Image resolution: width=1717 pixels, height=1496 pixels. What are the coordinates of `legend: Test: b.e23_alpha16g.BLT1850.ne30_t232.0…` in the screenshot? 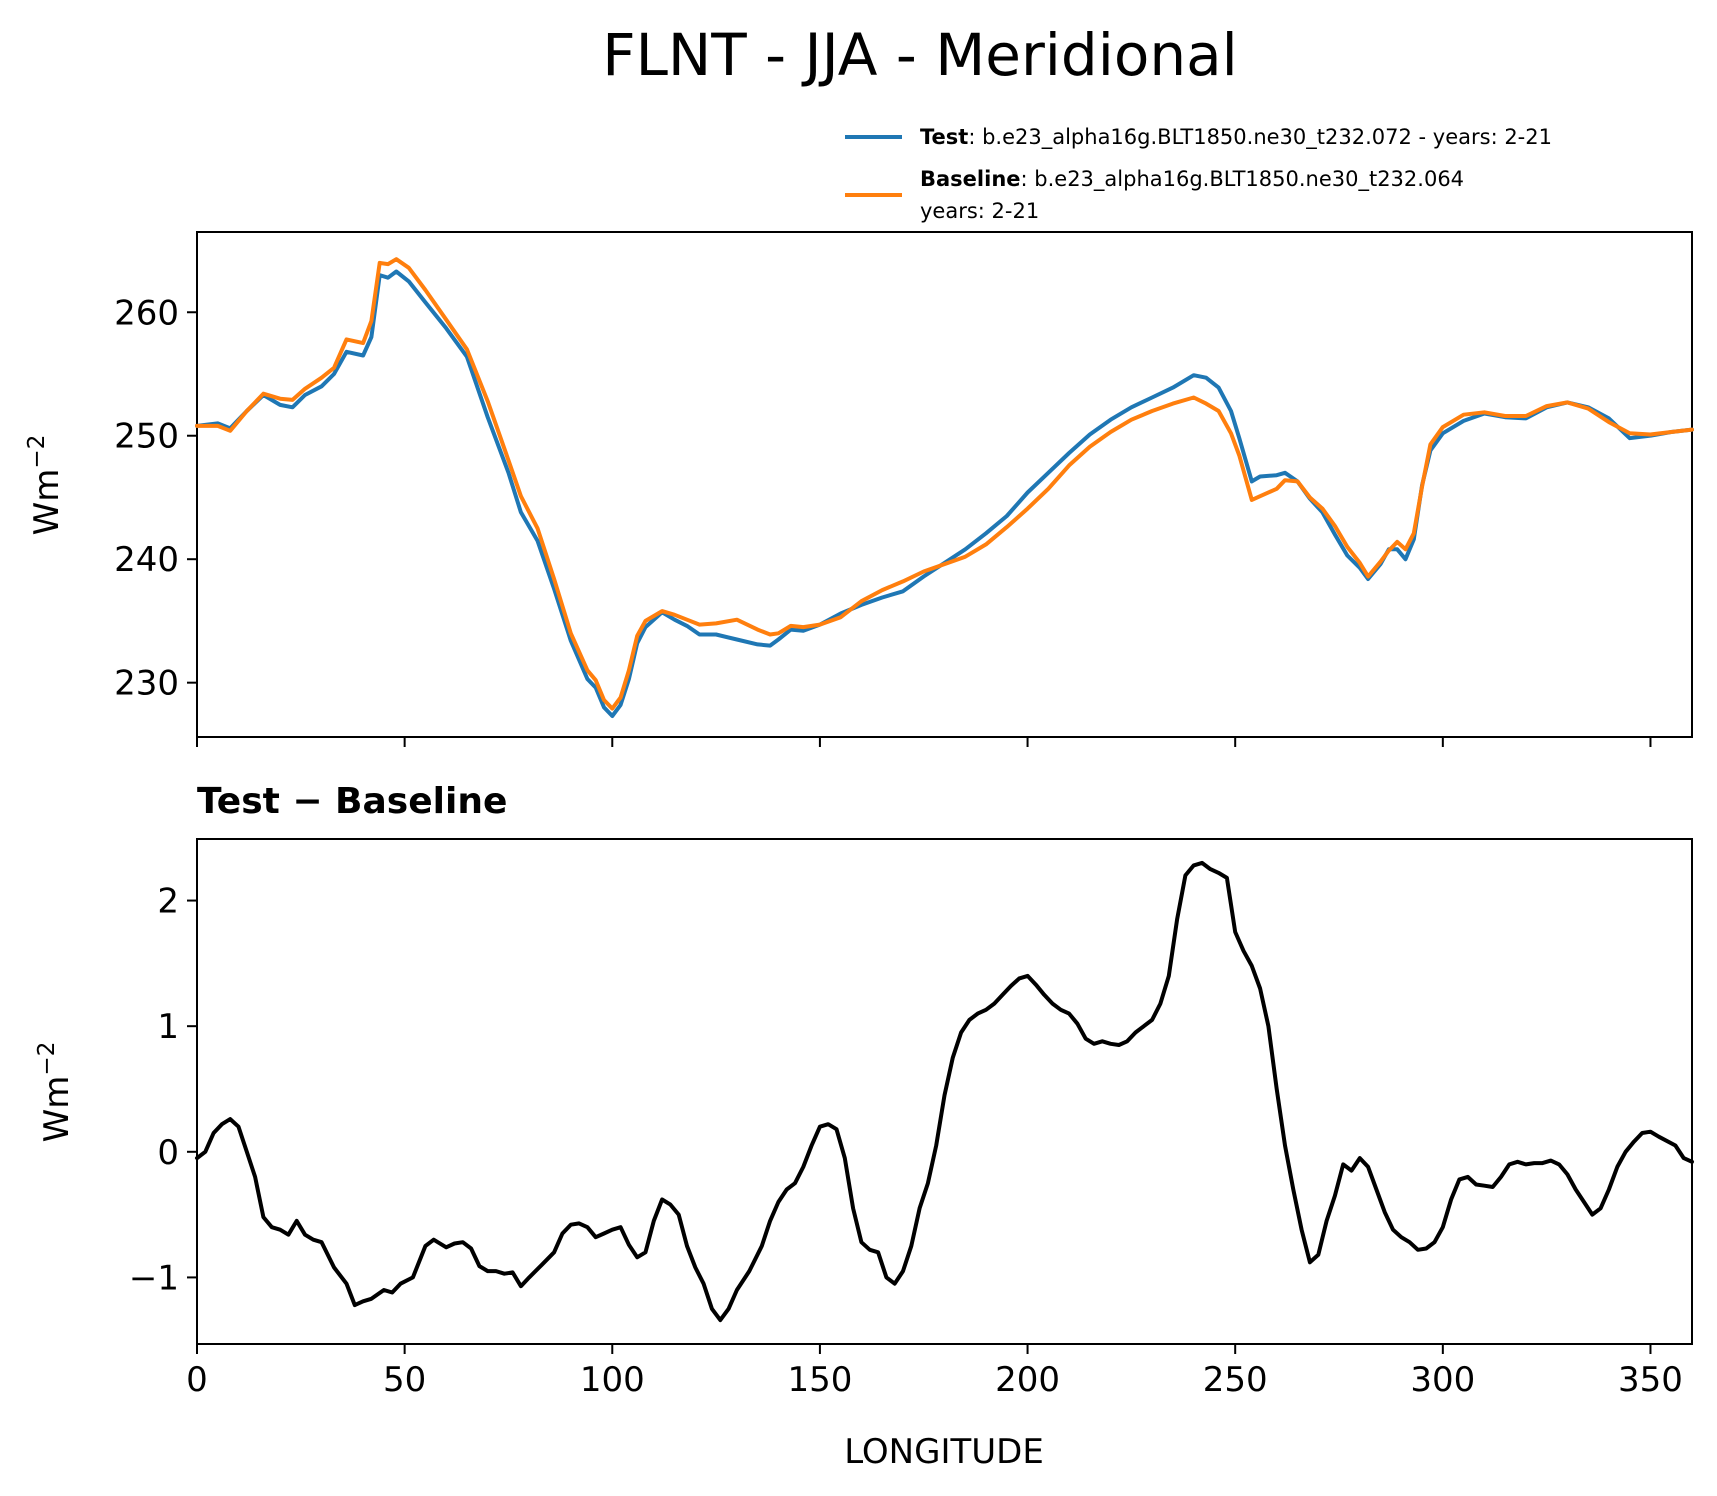 It's located at (1198, 174).